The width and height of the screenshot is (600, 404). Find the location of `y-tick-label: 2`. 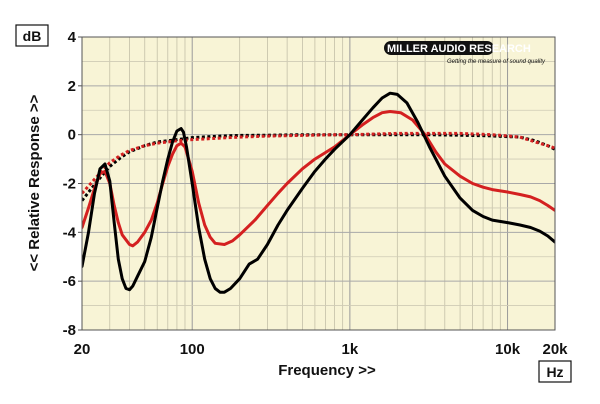

y-tick-label: 2 is located at coordinates (72, 86).